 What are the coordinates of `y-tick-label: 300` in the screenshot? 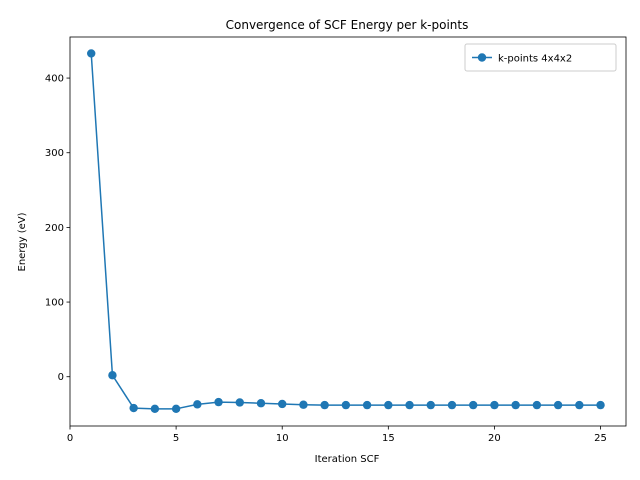 It's located at (54, 153).